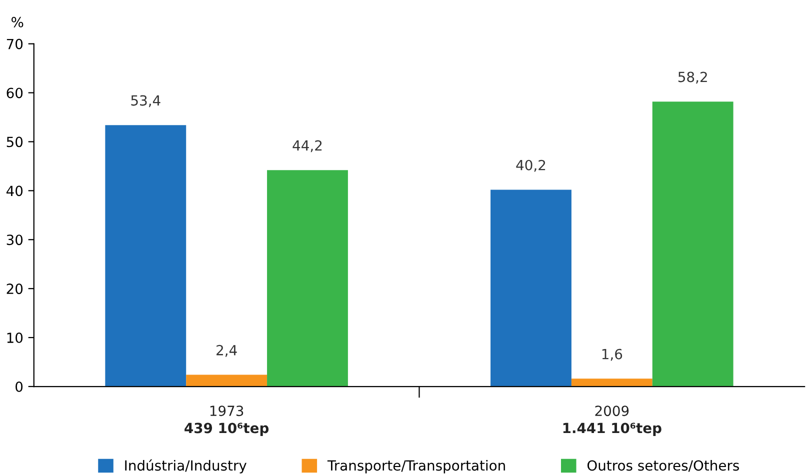 The height and width of the screenshot is (476, 807). I want to click on data-label: 58,2, so click(692, 78).